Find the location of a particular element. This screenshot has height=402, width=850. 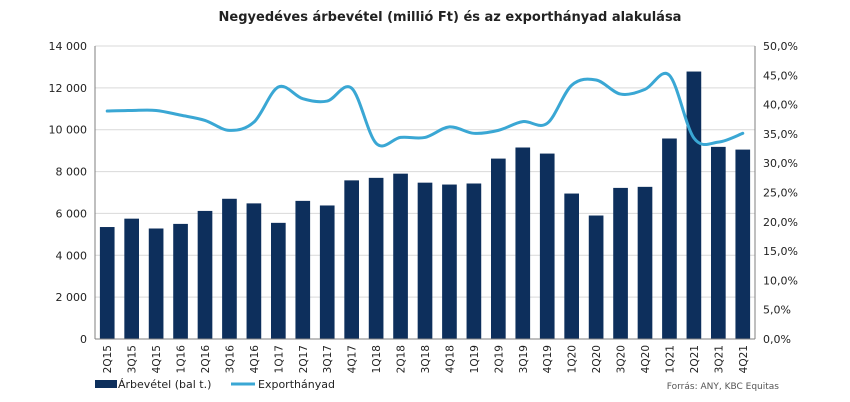

x-tick-label: 1Q18 is located at coordinates (377, 359).